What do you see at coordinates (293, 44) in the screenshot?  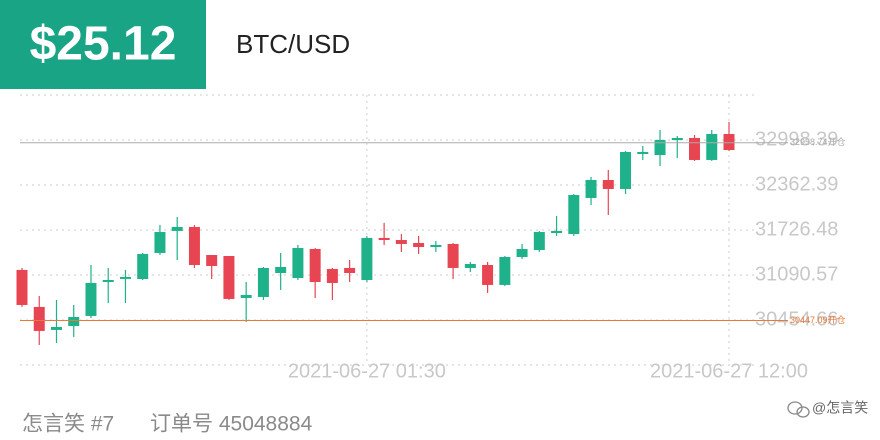 I see `symbol: BTC/USD` at bounding box center [293, 44].